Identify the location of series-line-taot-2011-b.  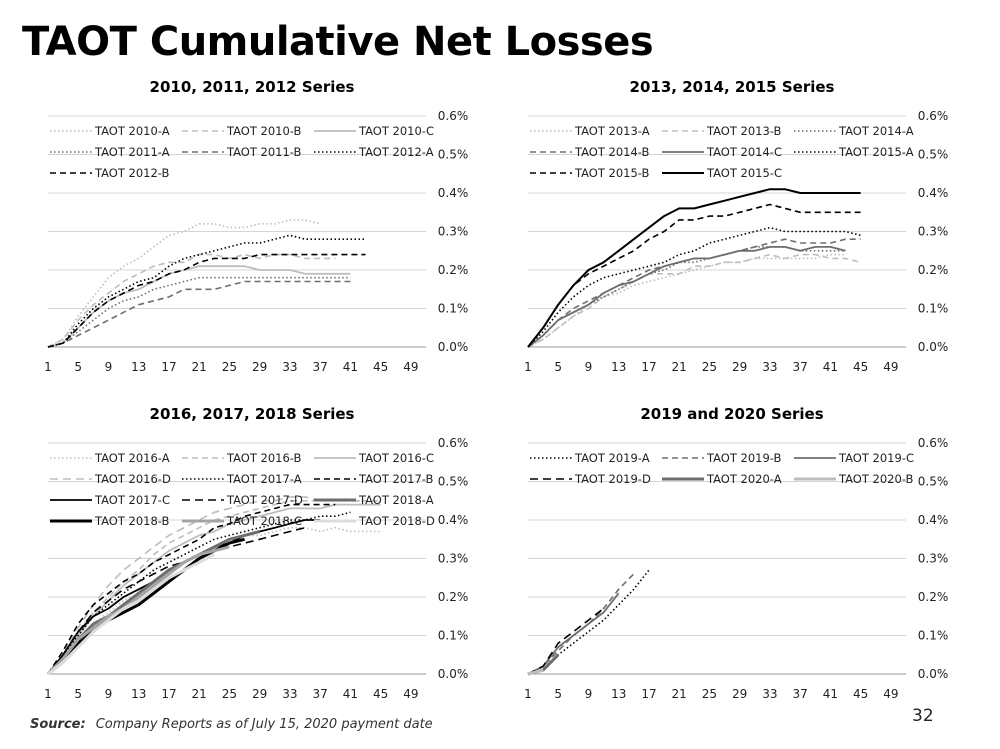
(199, 314).